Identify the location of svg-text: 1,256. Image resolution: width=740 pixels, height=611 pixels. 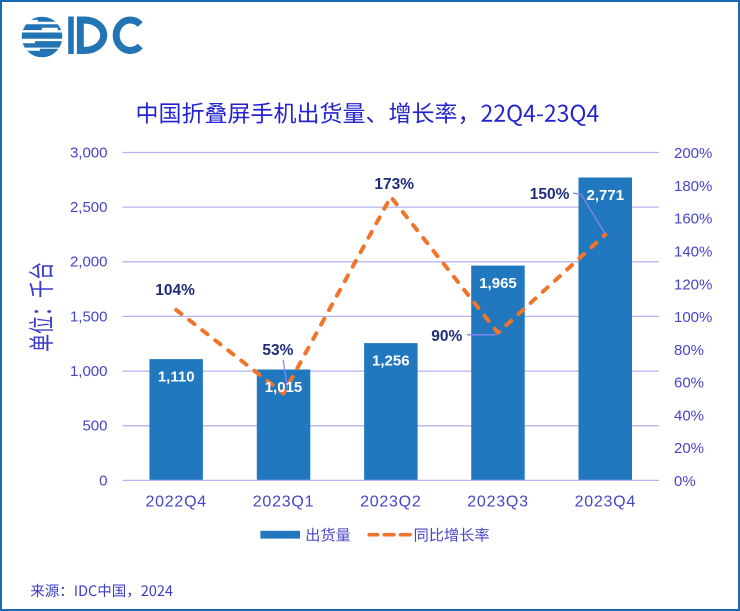
(391, 361).